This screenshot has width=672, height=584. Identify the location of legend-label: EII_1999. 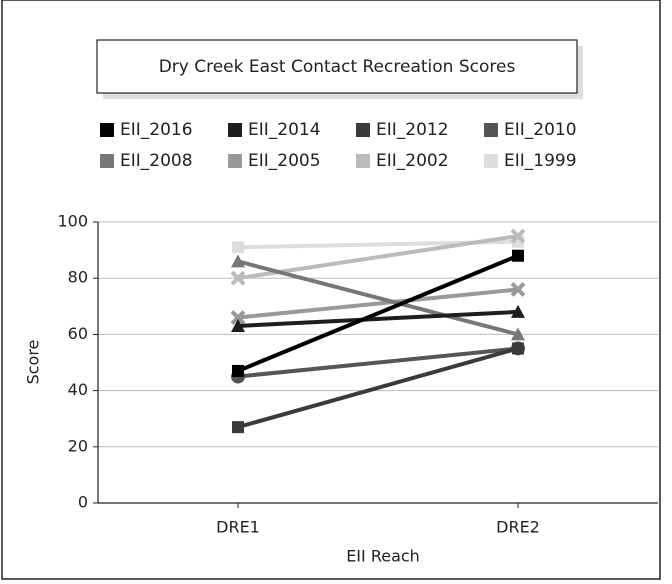
(540, 161).